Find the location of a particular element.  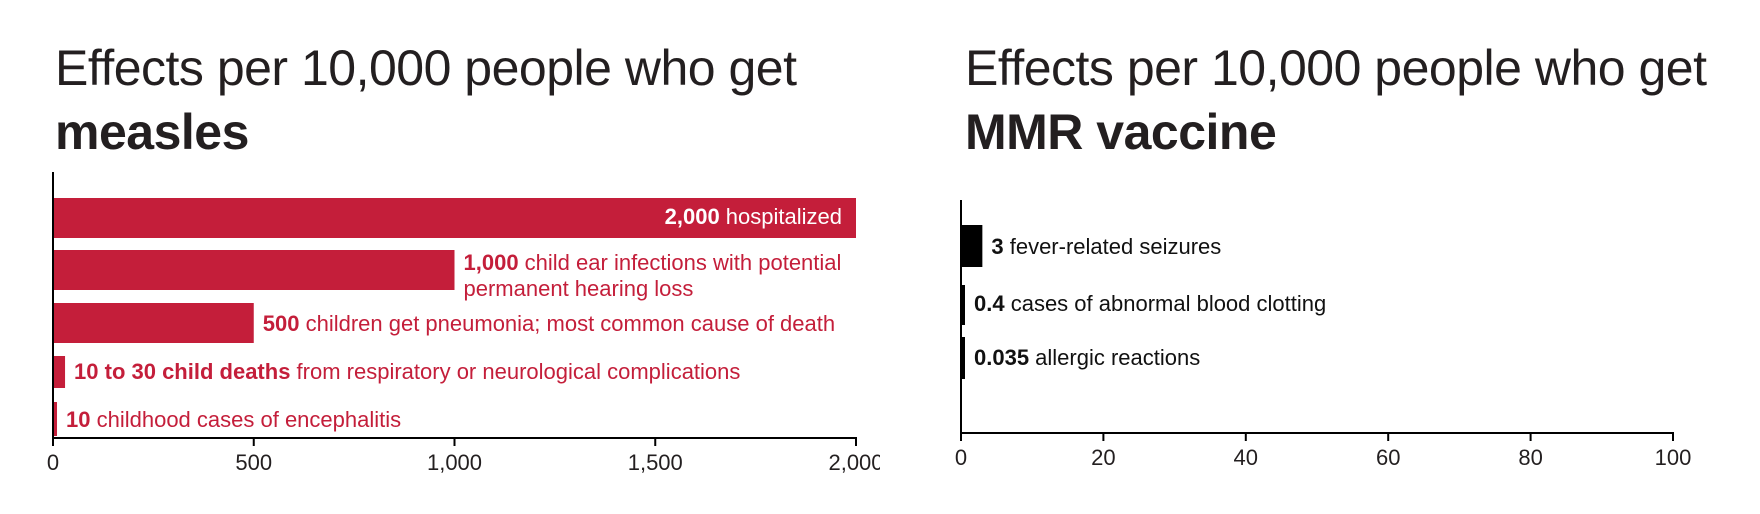

x-tick-label: 1,500 is located at coordinates (655, 462).